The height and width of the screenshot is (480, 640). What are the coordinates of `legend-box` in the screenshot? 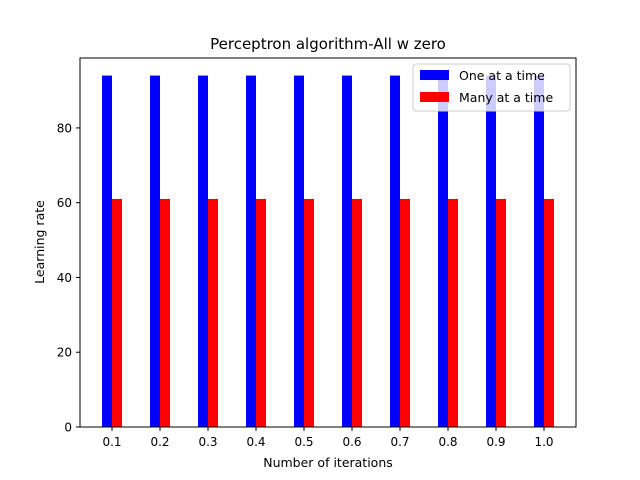 It's located at (491, 87).